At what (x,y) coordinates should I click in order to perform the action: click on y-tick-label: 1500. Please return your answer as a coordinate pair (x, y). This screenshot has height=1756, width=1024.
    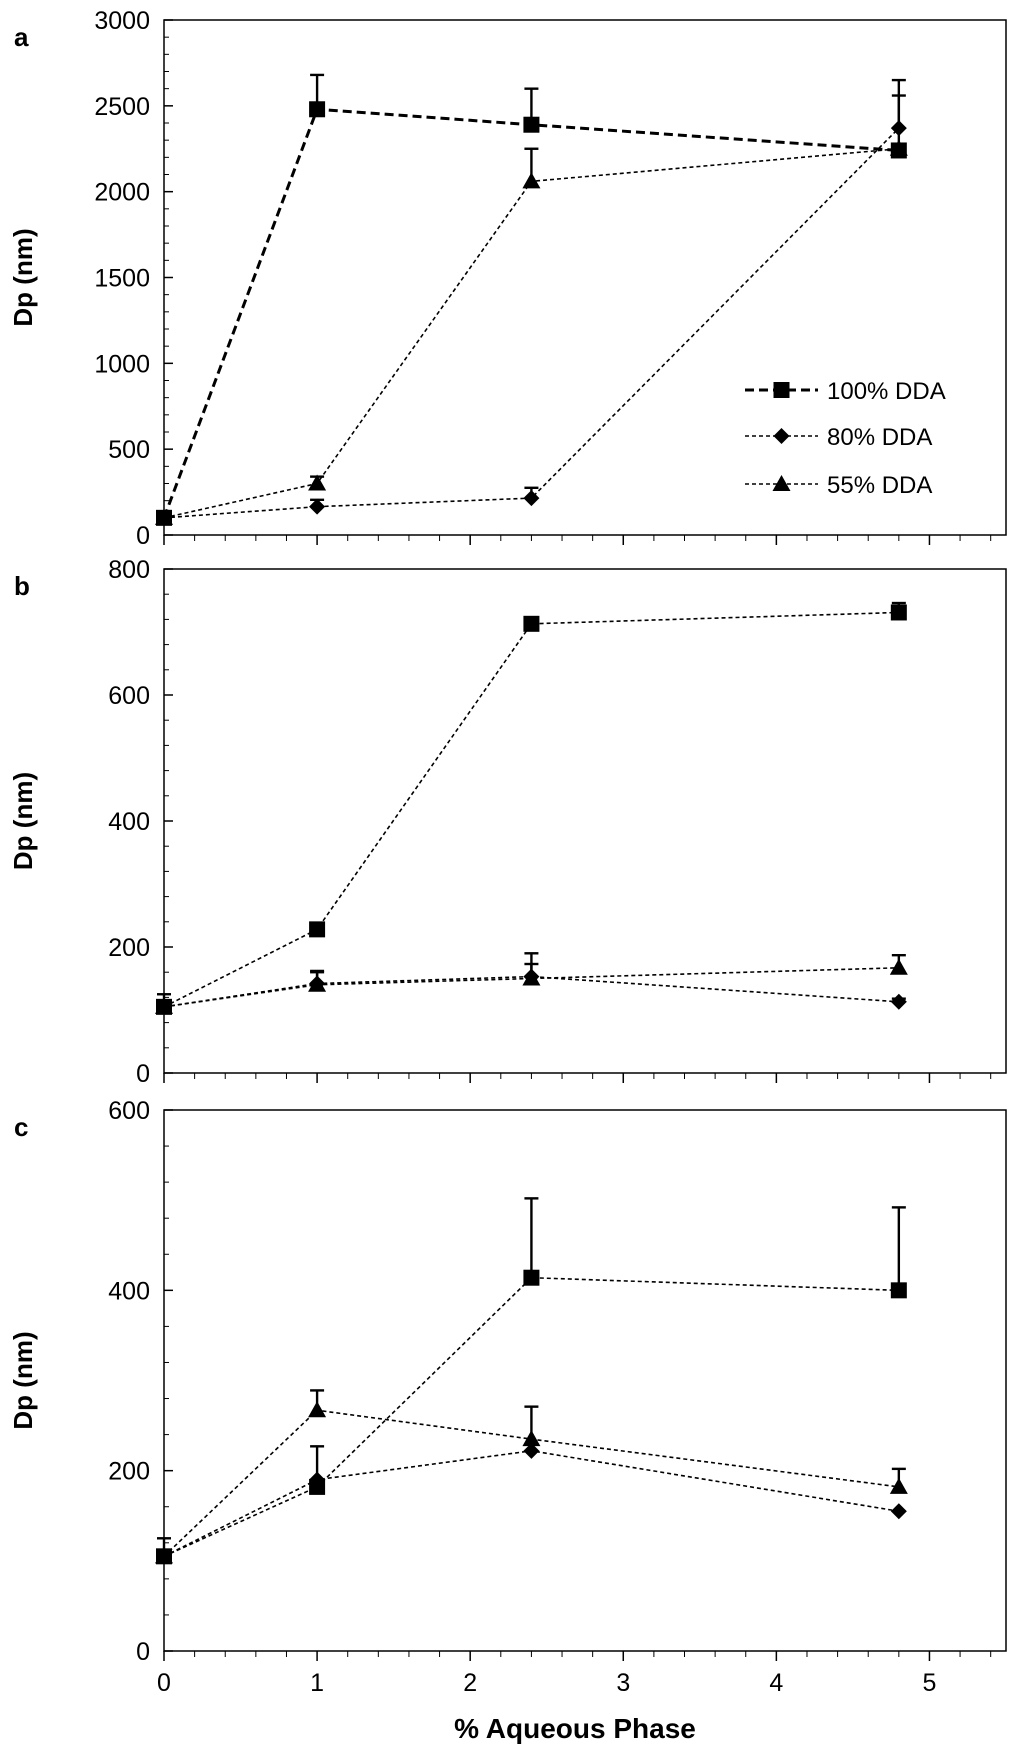
    Looking at the image, I should click on (122, 279).